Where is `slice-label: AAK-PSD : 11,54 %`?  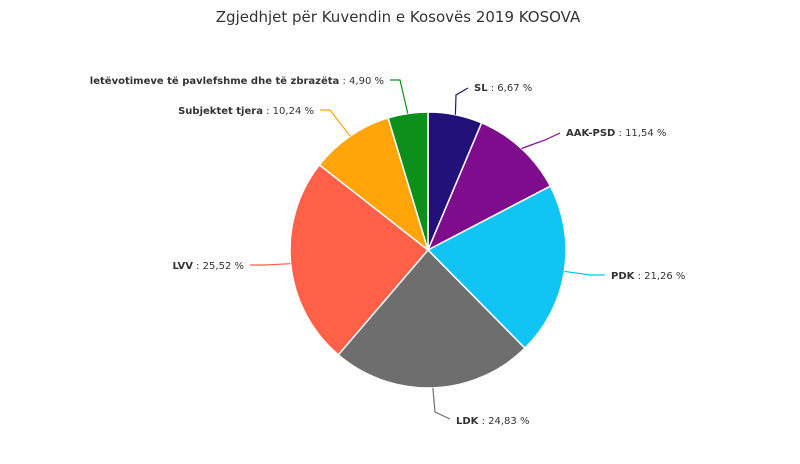
slice-label: AAK-PSD : 11,54 % is located at coordinates (616, 133).